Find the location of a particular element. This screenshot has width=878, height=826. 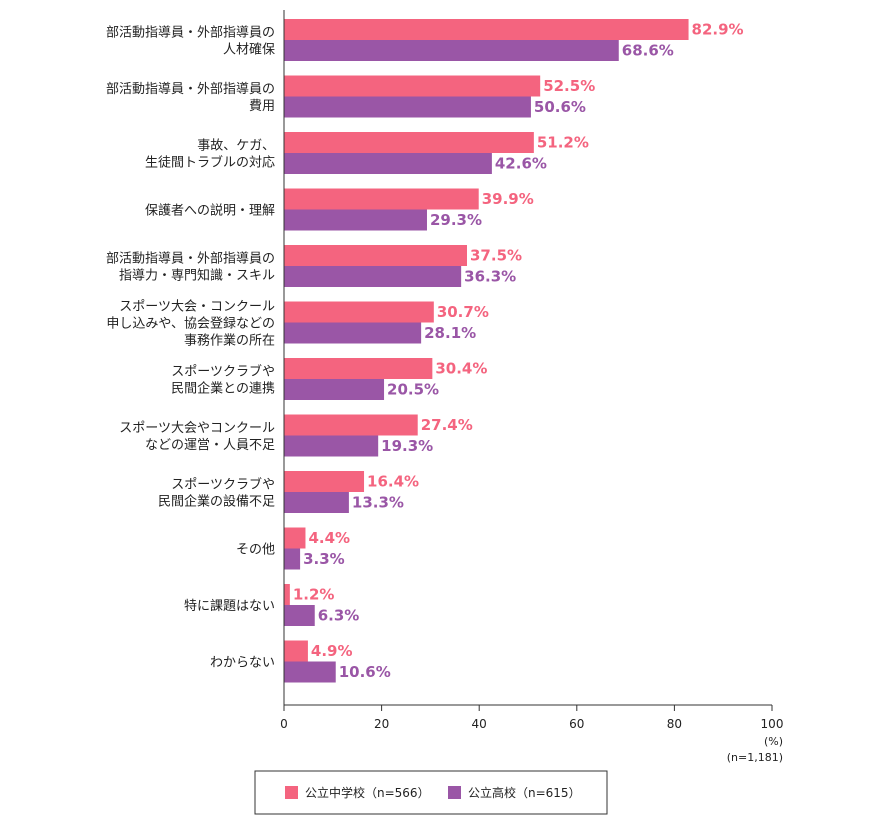

value-label-high-school-0: 68.6% is located at coordinates (648, 51).